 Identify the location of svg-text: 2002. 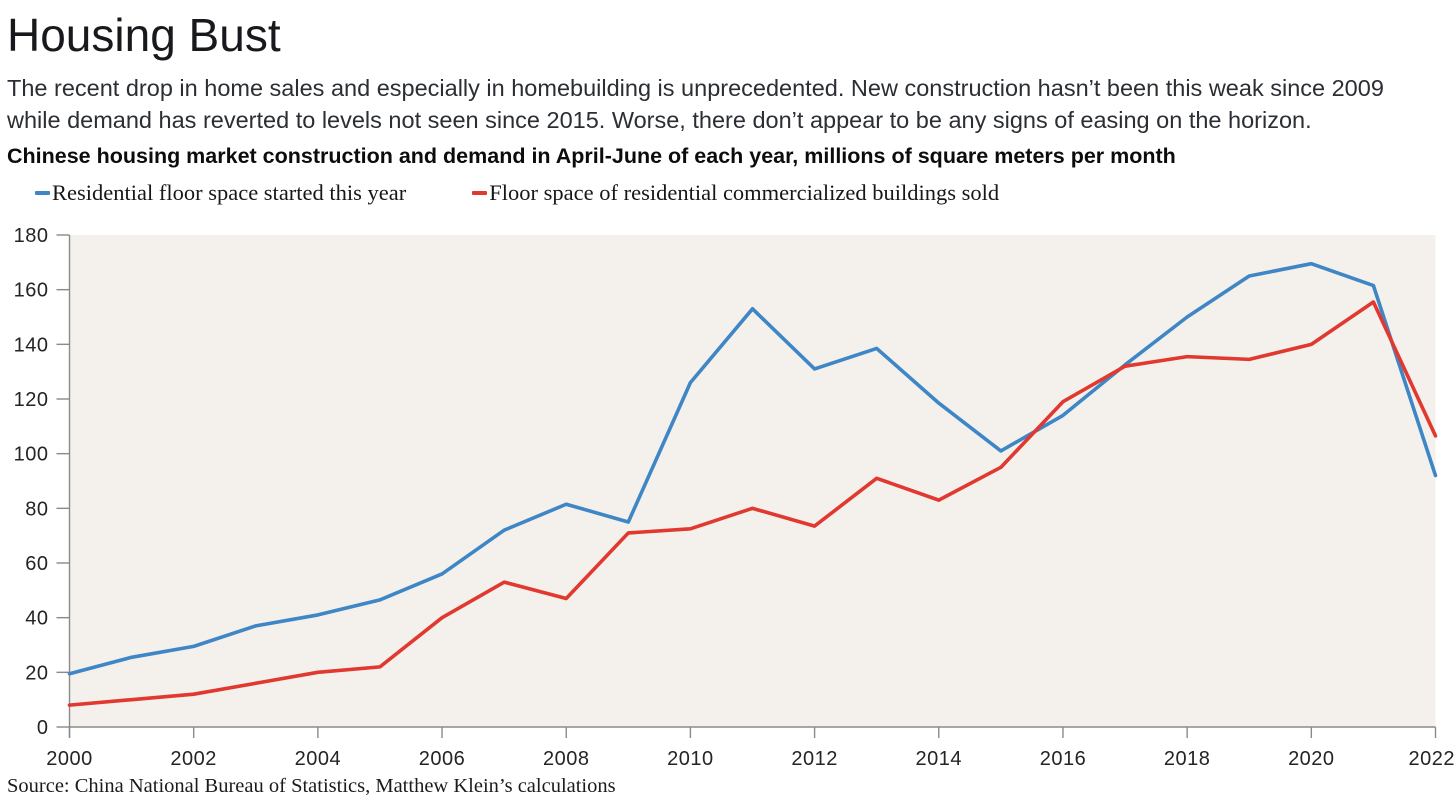
(193, 759).